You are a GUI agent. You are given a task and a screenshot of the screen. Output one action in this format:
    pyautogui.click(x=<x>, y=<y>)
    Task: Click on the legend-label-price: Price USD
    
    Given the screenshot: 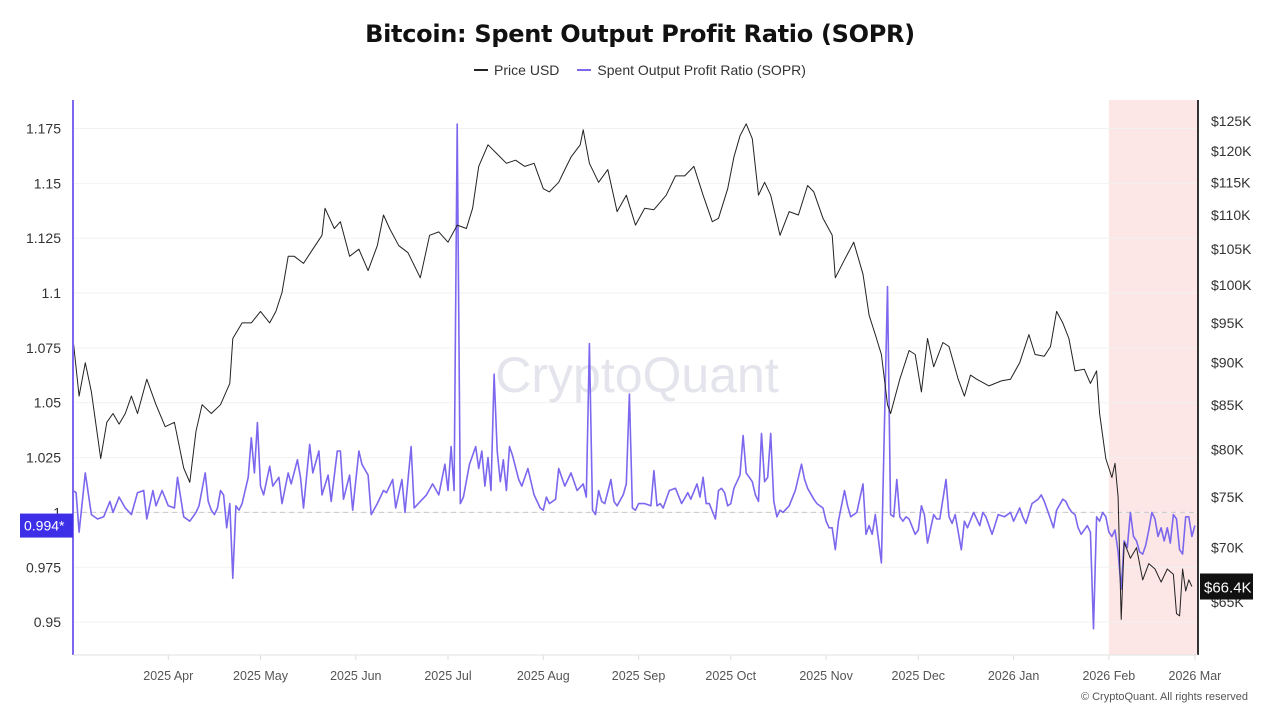 What is the action you would take?
    pyautogui.click(x=527, y=70)
    